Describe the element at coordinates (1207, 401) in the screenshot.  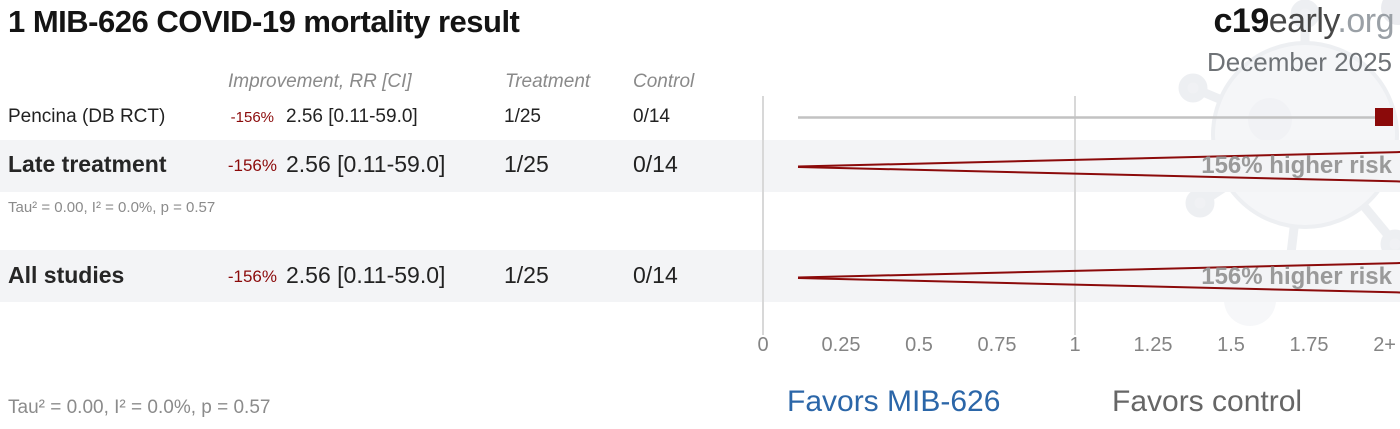
I see `favors-control-label: Favors control` at that location.